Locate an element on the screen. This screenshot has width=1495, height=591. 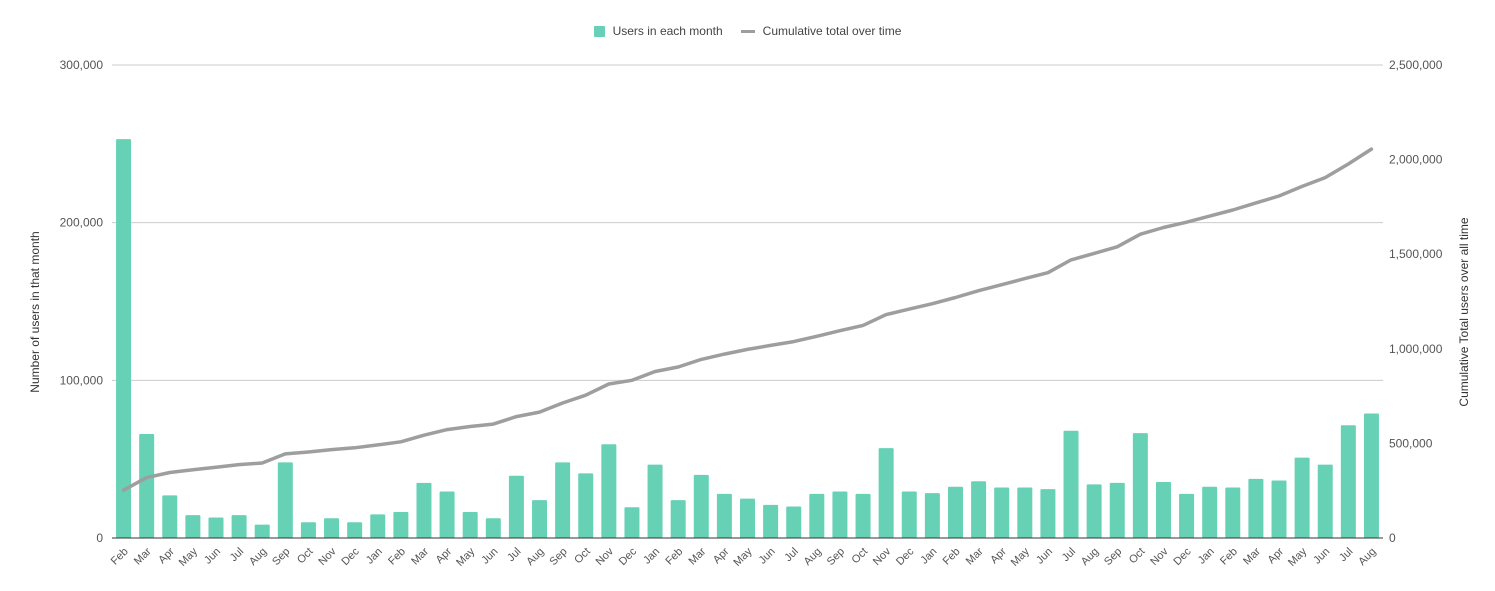
right-tick-label: 2,500,000 is located at coordinates (1416, 65).